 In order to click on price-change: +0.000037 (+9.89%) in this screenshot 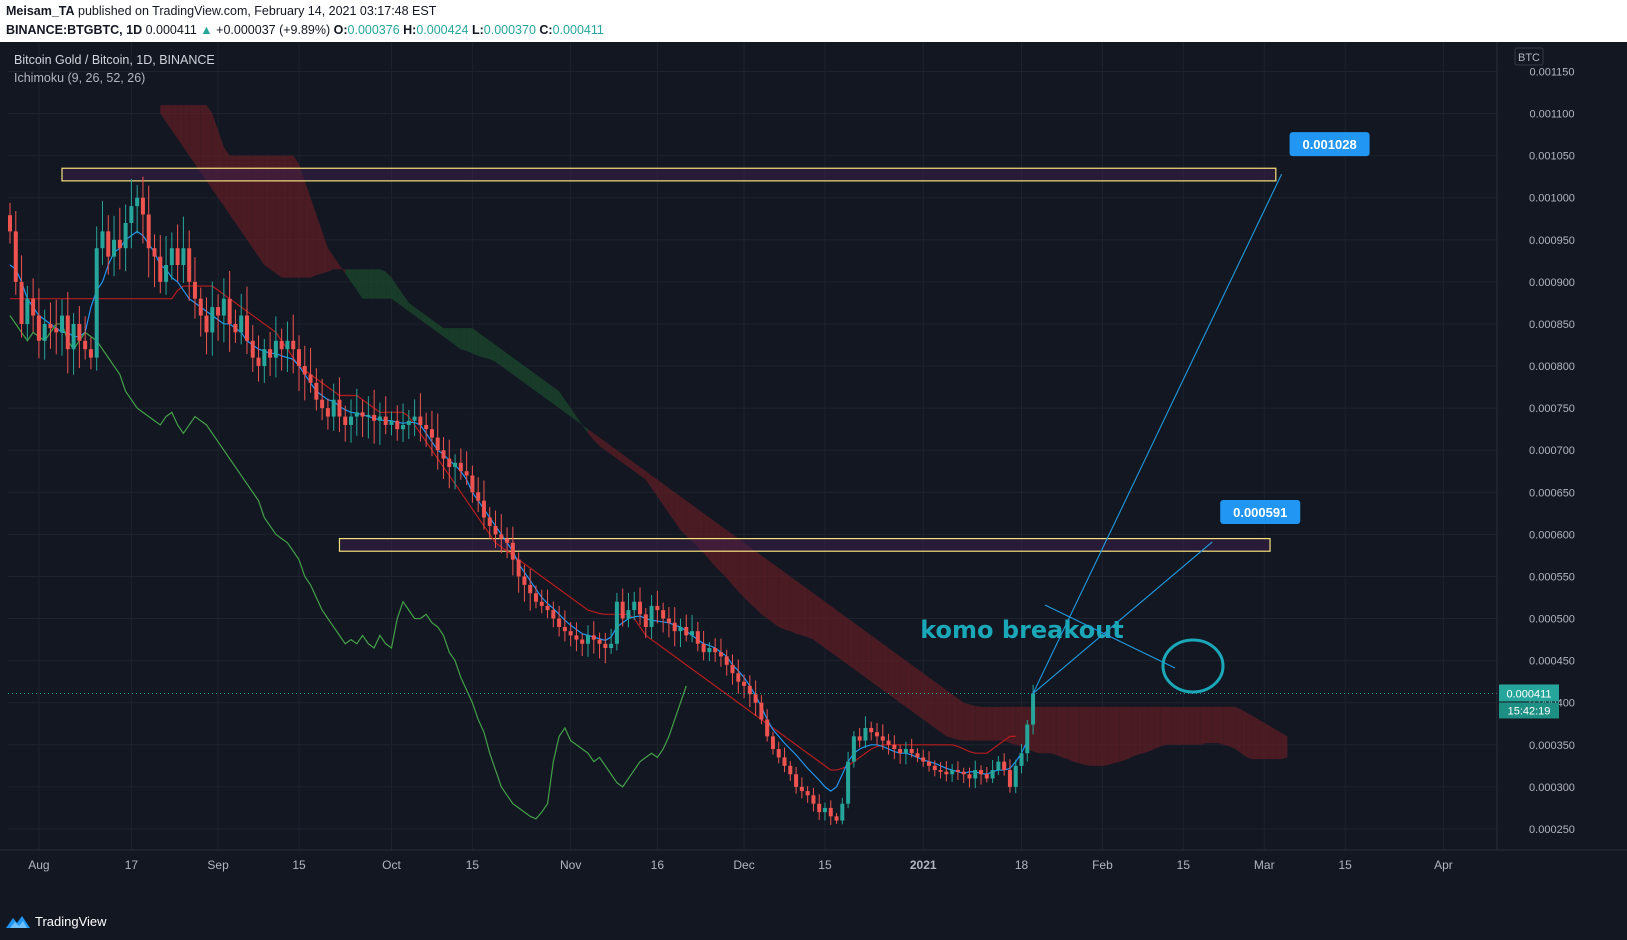, I will do `click(273, 30)`.